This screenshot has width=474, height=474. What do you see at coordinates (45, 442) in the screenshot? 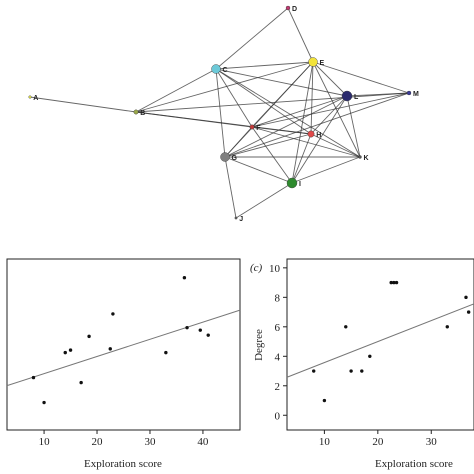
I see `x-tick-label-left-10: 10` at bounding box center [45, 442].